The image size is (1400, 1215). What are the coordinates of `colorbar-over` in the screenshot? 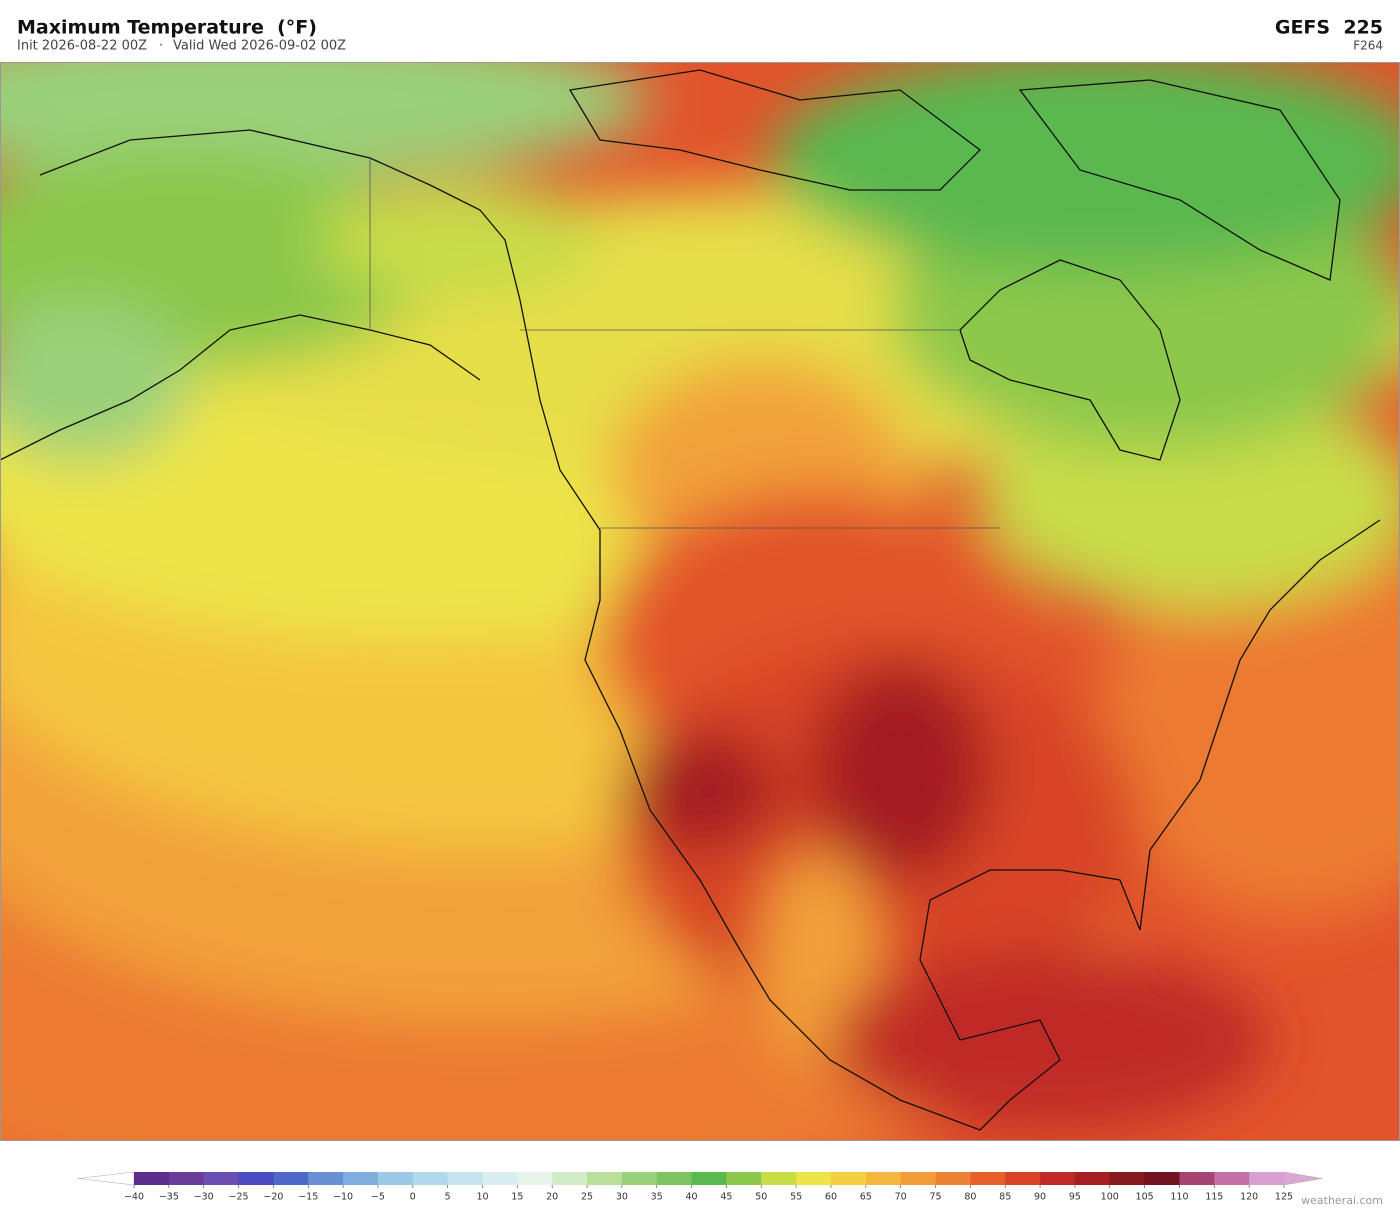 It's located at (1303, 1178).